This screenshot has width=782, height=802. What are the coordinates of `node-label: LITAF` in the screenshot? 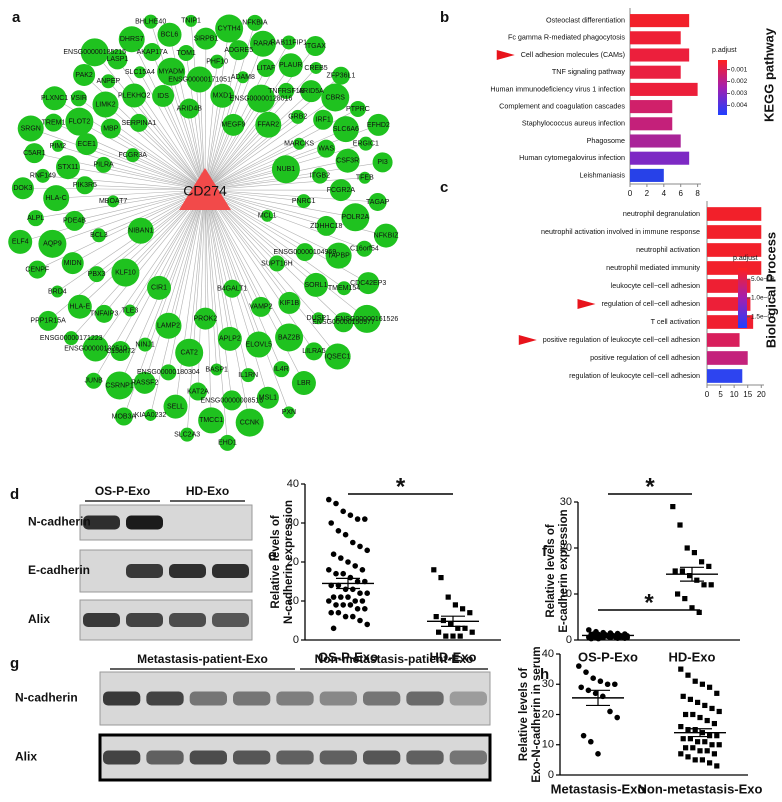 It's located at (266, 68).